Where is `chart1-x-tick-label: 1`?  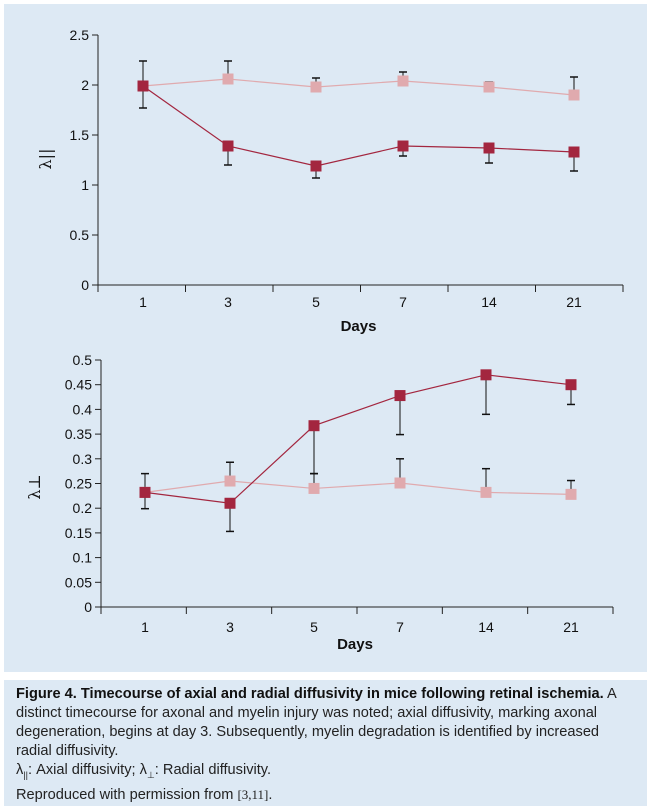
chart1-x-tick-label: 1 is located at coordinates (143, 302).